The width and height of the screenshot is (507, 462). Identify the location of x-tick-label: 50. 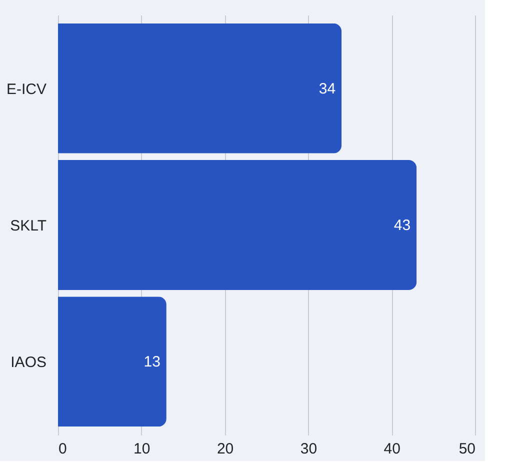
(467, 449).